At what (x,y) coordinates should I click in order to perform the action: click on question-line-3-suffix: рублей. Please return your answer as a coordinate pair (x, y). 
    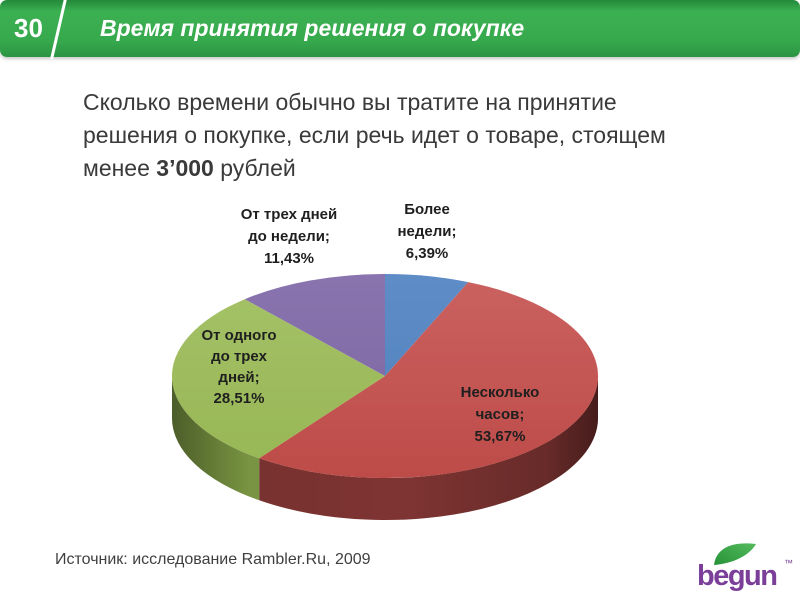
    Looking at the image, I should click on (254, 168).